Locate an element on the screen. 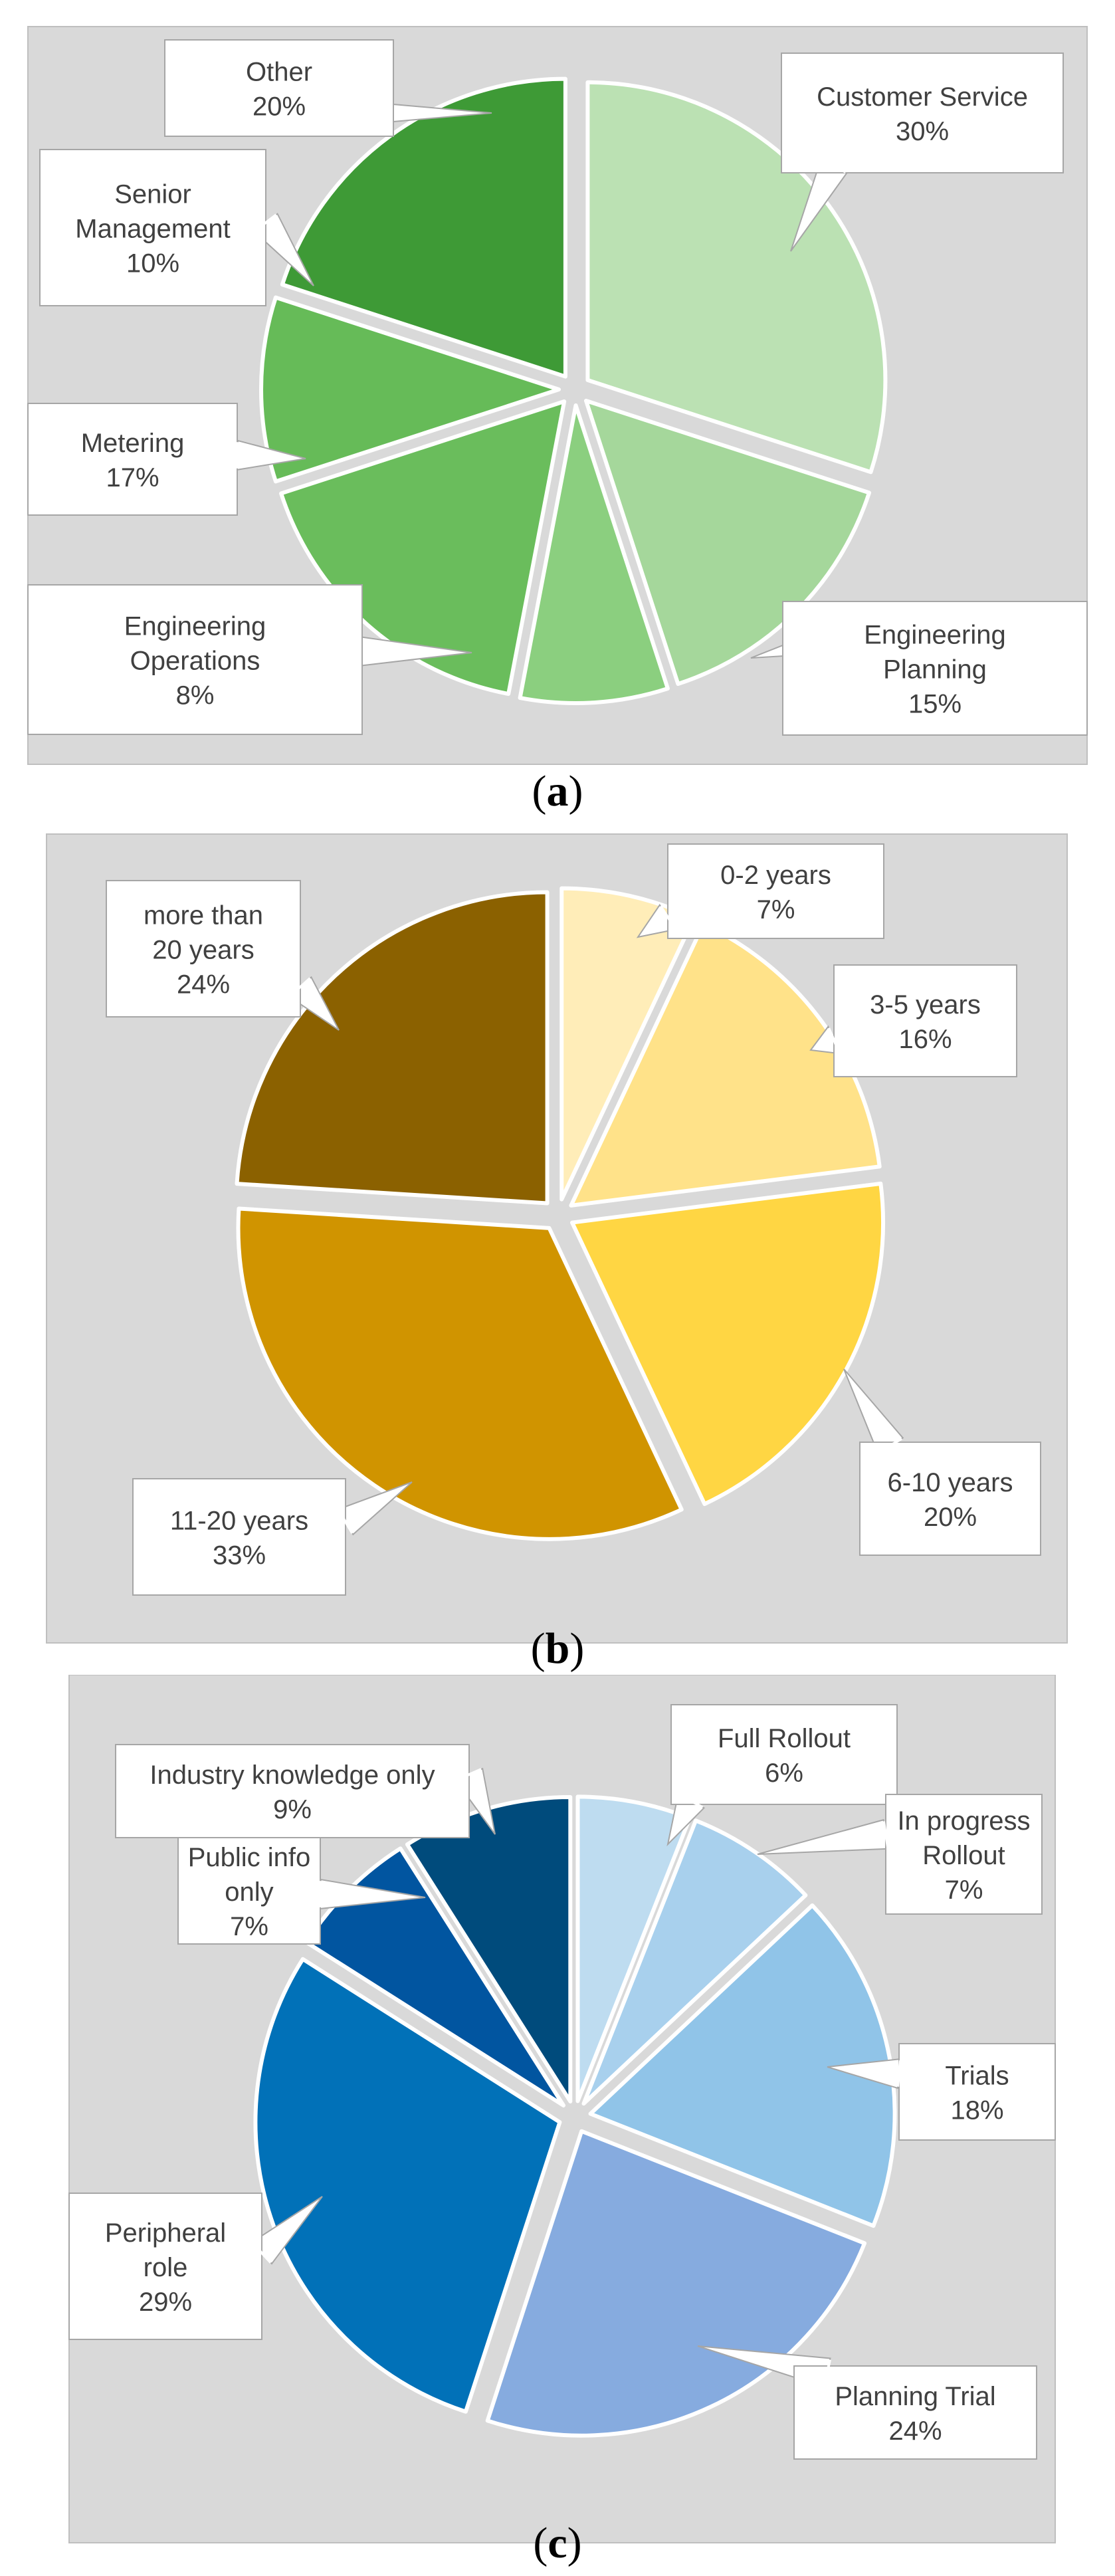 Image resolution: width=1115 pixels, height=2576 pixels. pie-slice-3-5-years is located at coordinates (725, 1065).